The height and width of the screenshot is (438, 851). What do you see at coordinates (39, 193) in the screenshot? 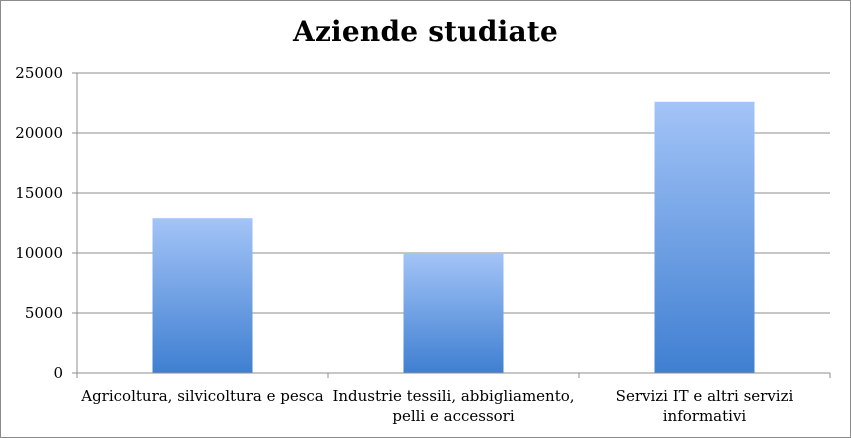
I see `y-tick-label: 15000` at bounding box center [39, 193].